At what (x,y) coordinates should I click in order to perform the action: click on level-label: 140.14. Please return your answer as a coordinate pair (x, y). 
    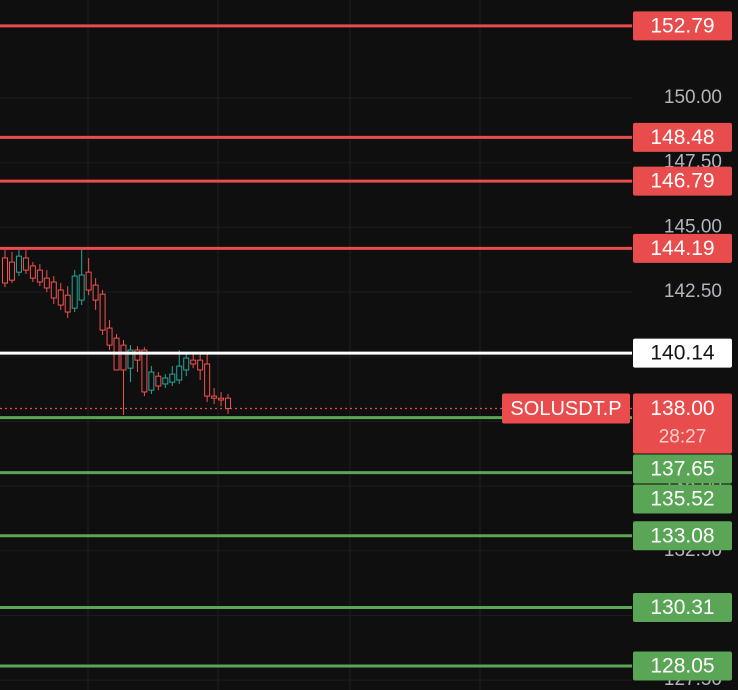
    Looking at the image, I should click on (682, 353).